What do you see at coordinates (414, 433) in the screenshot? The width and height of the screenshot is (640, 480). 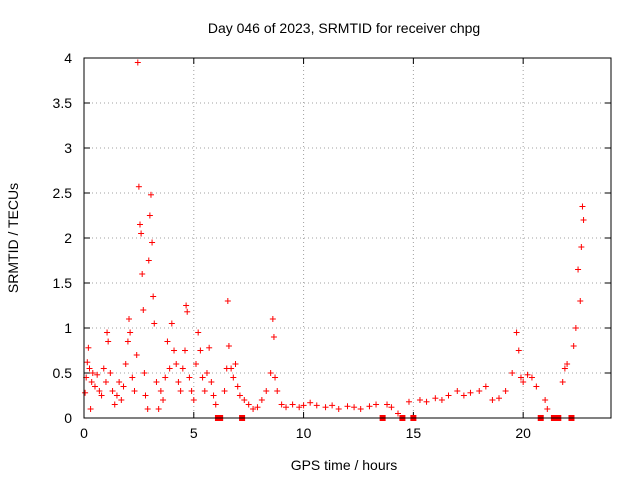 I see `x-tick-label: 15` at bounding box center [414, 433].